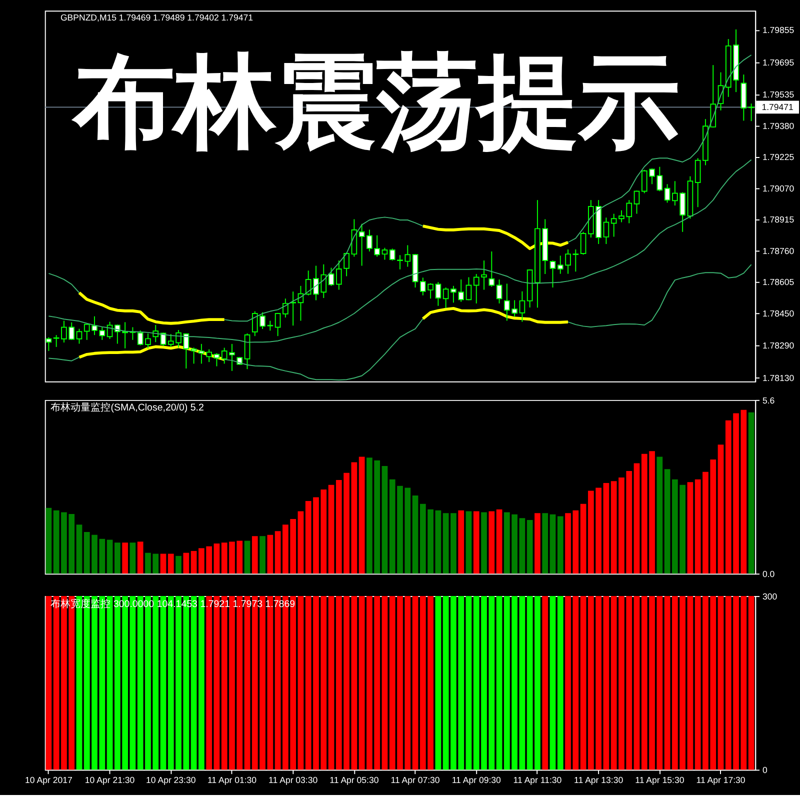 This screenshot has height=800, width=800. What do you see at coordinates (537, 779) in the screenshot?
I see `x-tick-label: 11 Apr 11:30` at bounding box center [537, 779].